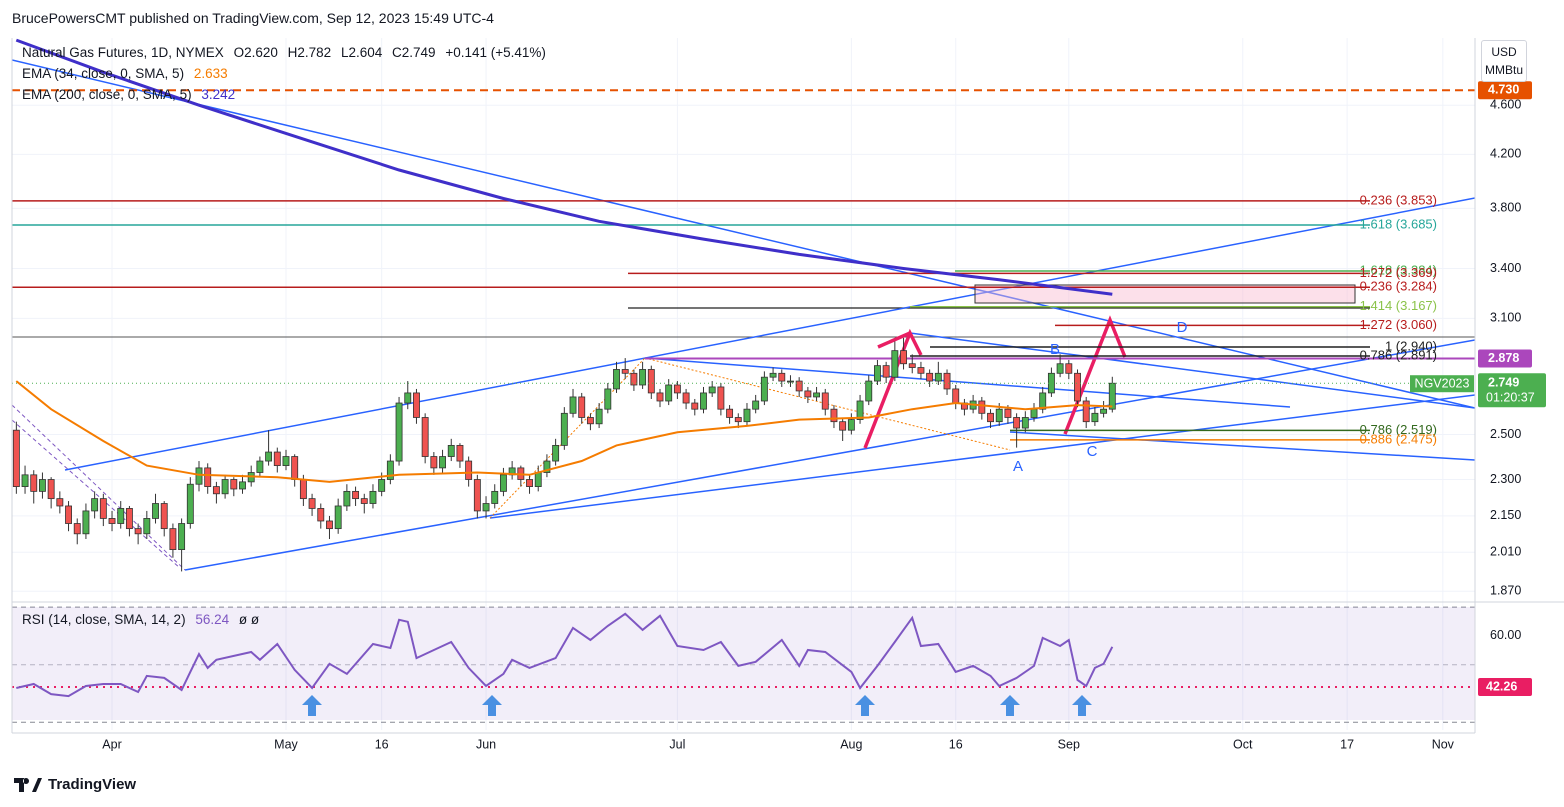  I want to click on x-tick-label: May, so click(286, 744).